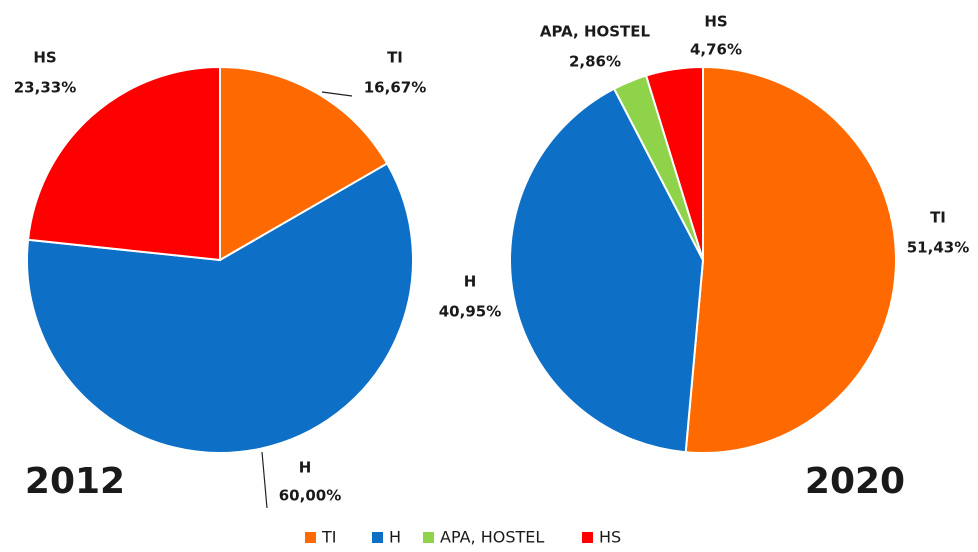  I want to click on legend-label: TI, so click(329, 537).